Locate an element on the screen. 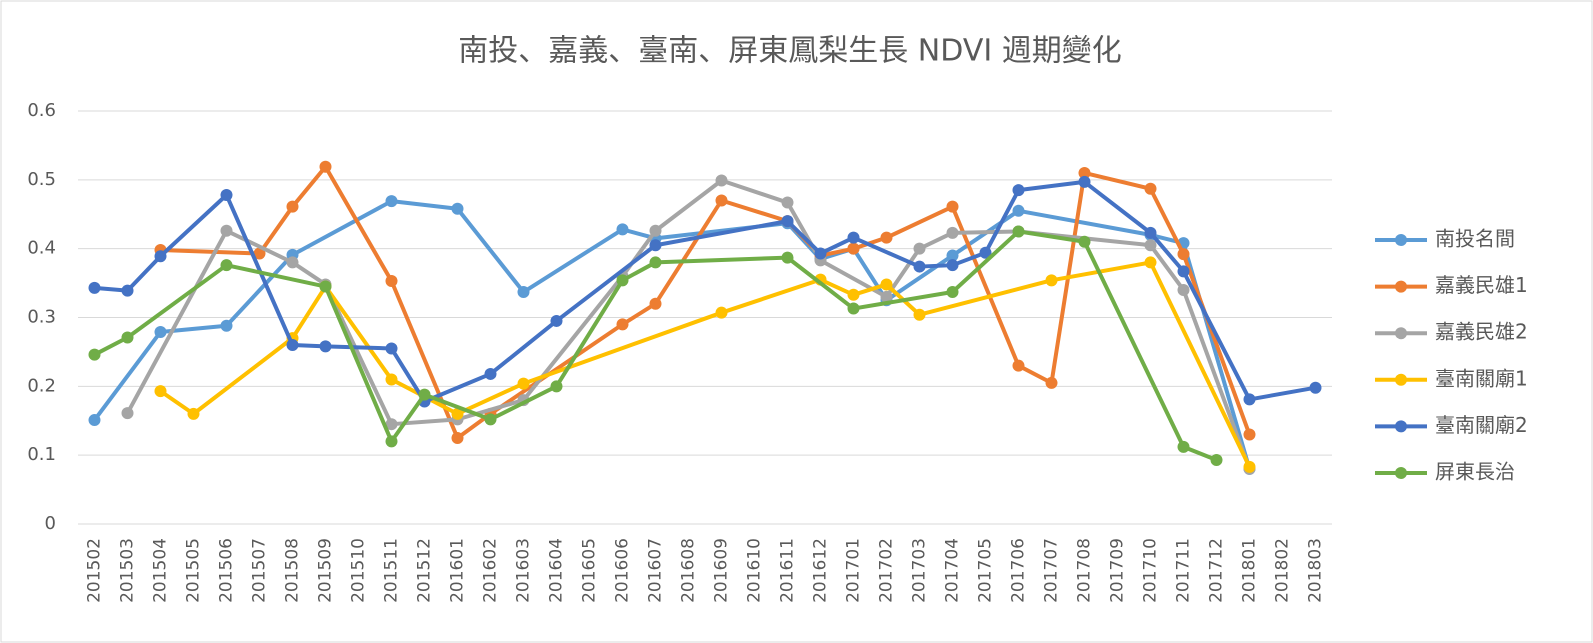 The image size is (1593, 643). legend-label: 嘉義民雄1 is located at coordinates (1481, 285).